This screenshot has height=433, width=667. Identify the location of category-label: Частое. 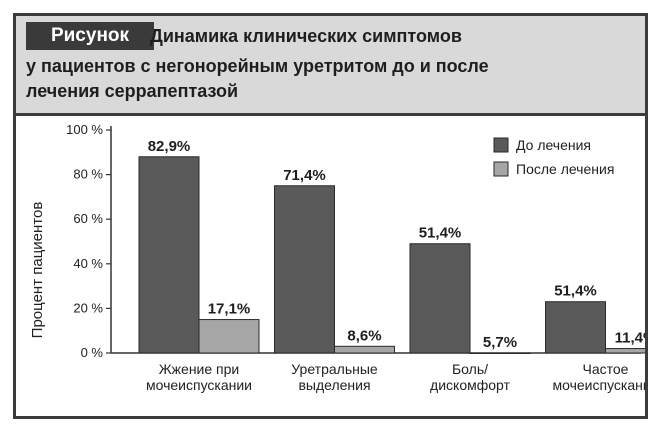
(606, 369).